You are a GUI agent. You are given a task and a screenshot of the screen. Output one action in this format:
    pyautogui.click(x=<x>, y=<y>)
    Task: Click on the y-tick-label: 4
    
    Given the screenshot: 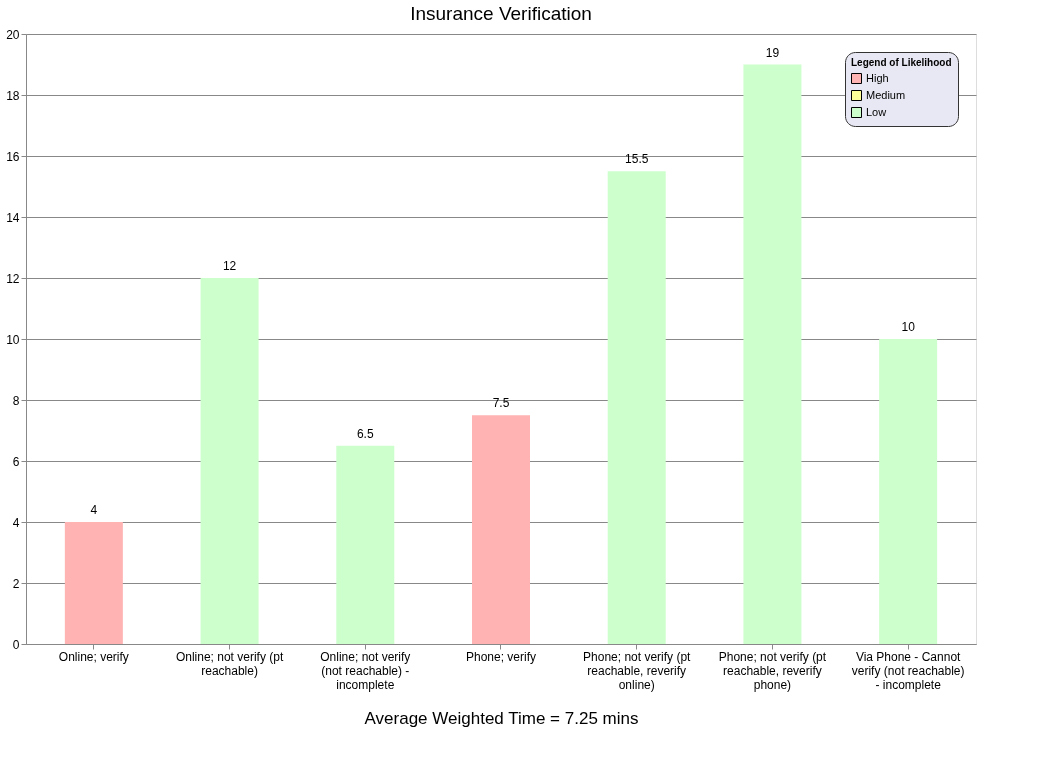 What is the action you would take?
    pyautogui.click(x=16, y=522)
    